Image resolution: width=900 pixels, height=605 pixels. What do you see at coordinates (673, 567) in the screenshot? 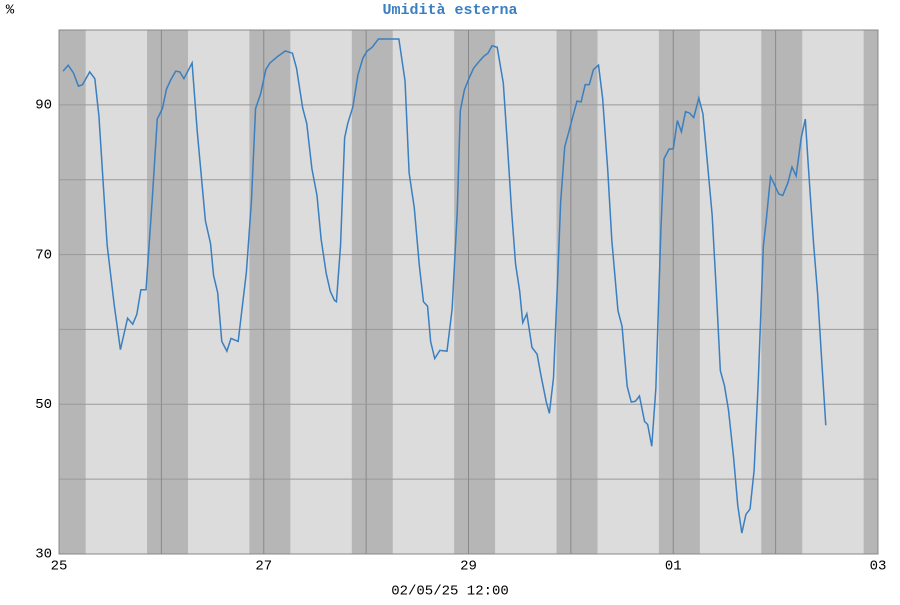
I see `x-tick-label: 01` at bounding box center [673, 567].